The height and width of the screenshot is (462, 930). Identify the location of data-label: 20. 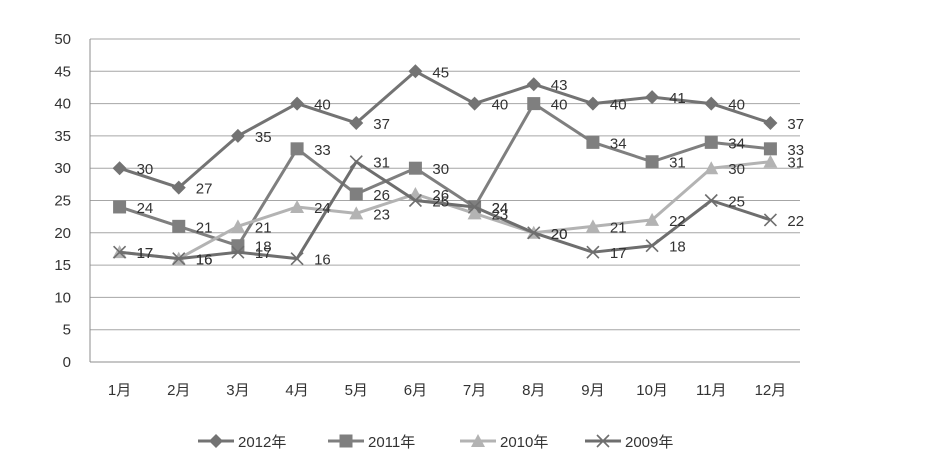
(559, 234).